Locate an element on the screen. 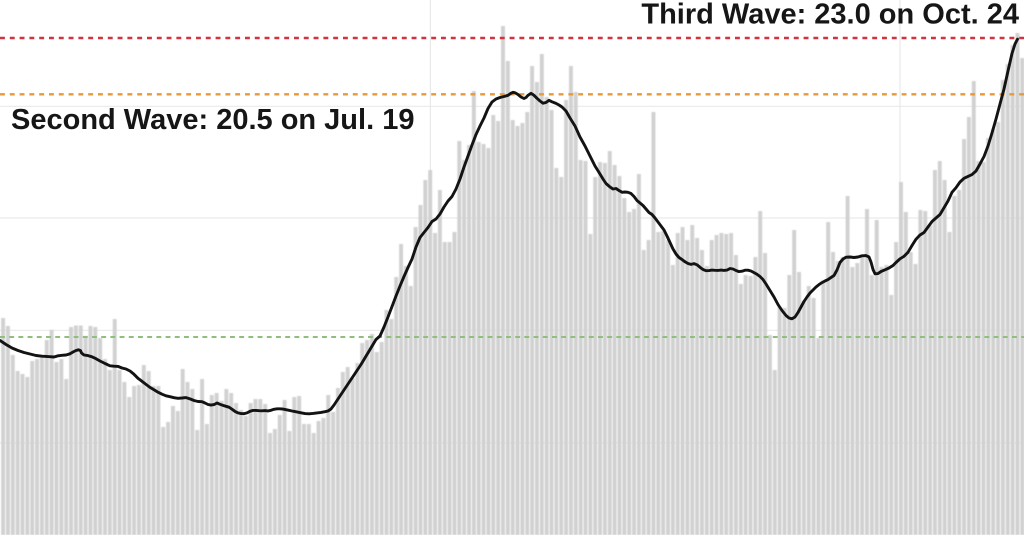  svg-text: Third Wave: 23.0 on Oct. 24 is located at coordinates (830, 15).